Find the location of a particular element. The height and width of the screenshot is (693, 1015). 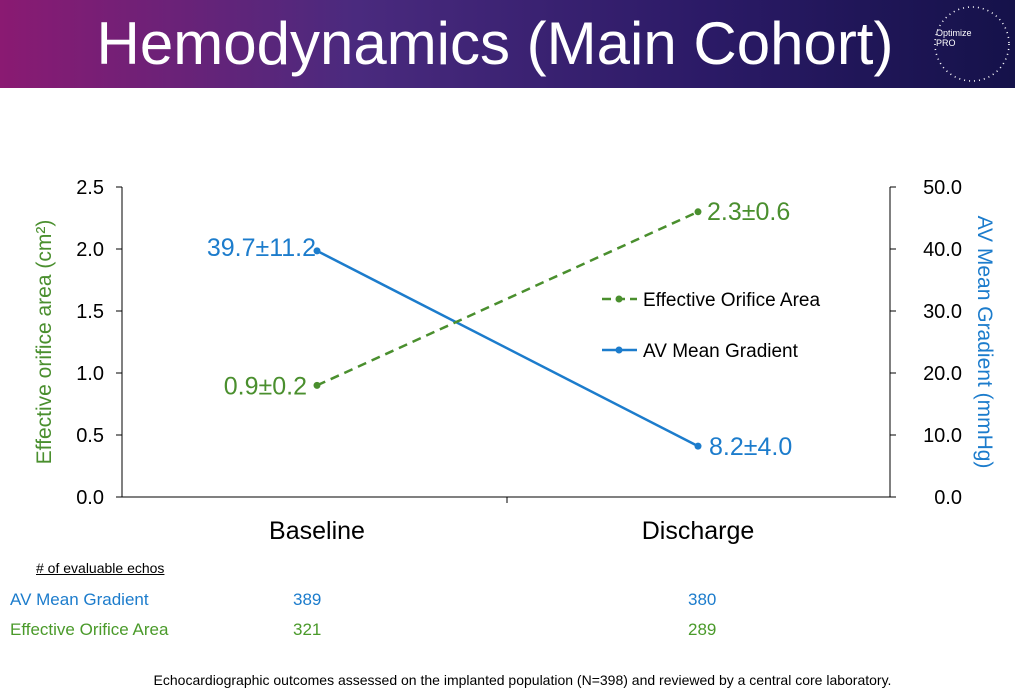

title-banner: Hemodynamics (Main Cohort) Optimize PRO is located at coordinates (507, 44).